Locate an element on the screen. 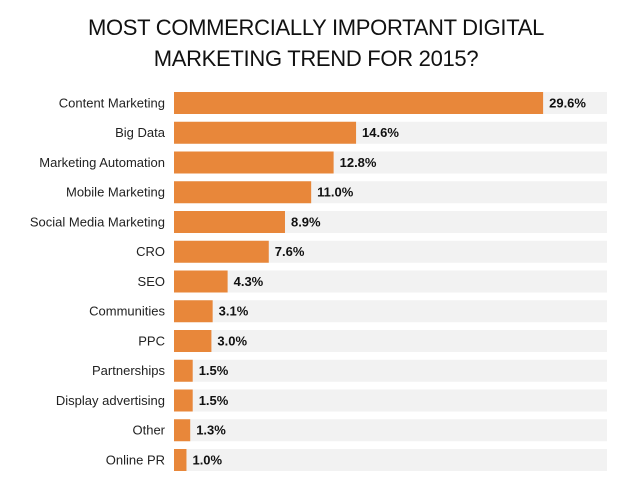 The width and height of the screenshot is (633, 482). value-label: 29.6% is located at coordinates (567, 102).